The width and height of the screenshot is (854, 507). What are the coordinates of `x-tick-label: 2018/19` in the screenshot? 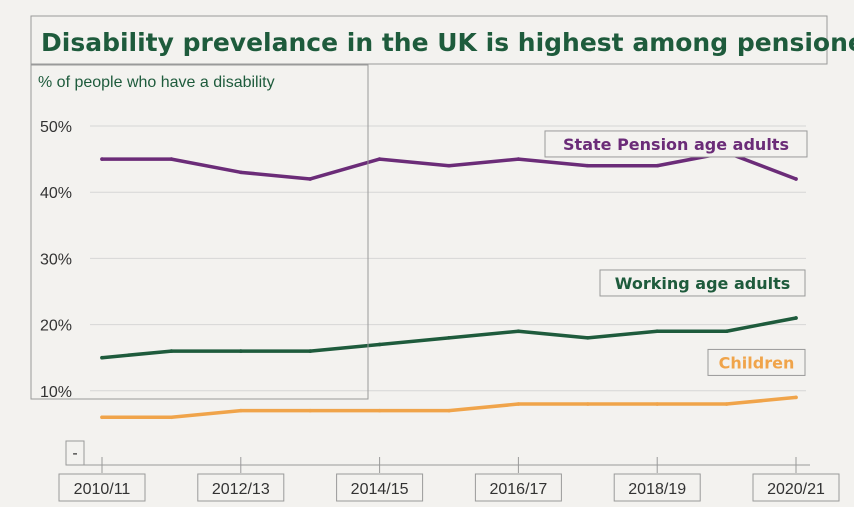 It's located at (657, 489).